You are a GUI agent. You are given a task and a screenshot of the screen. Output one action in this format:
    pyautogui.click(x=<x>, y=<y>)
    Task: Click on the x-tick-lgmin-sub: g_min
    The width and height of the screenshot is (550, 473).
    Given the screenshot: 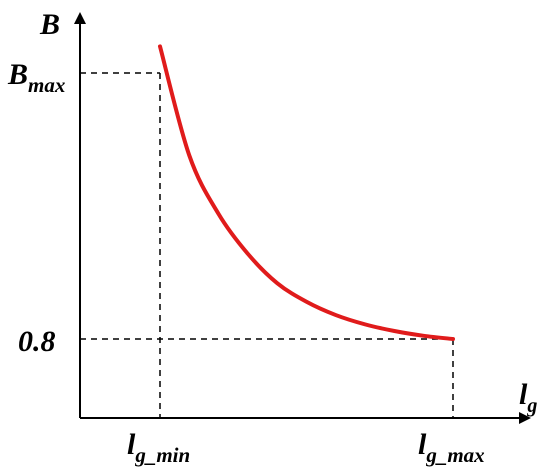 What is the action you would take?
    pyautogui.click(x=162, y=455)
    